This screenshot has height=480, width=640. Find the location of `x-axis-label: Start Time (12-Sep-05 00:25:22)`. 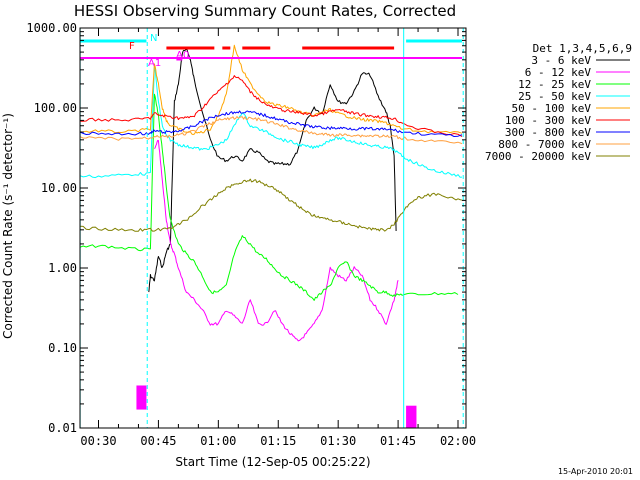

x-axis-label: Start Time (12-Sep-05 00:25:22) is located at coordinates (272, 462).